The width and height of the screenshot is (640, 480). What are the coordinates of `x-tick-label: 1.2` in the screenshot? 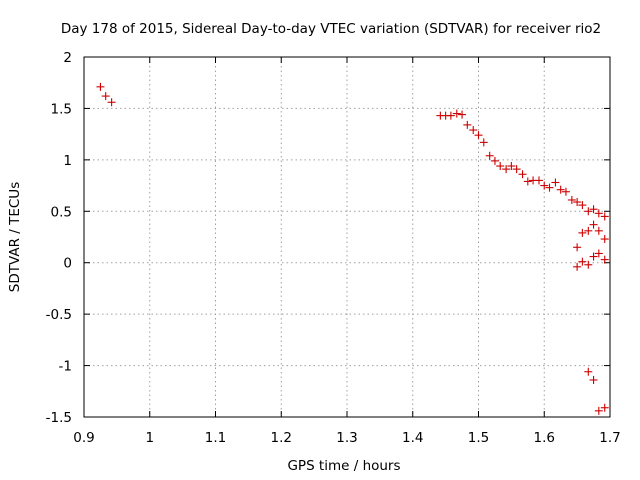 It's located at (281, 438).